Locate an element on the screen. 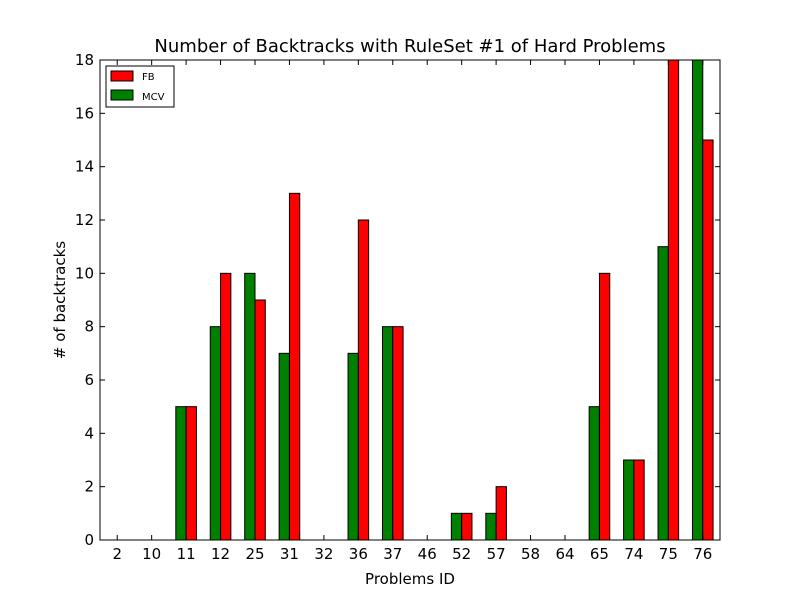 The height and width of the screenshot is (600, 800). x-tick-label-74: 74 is located at coordinates (633, 554).